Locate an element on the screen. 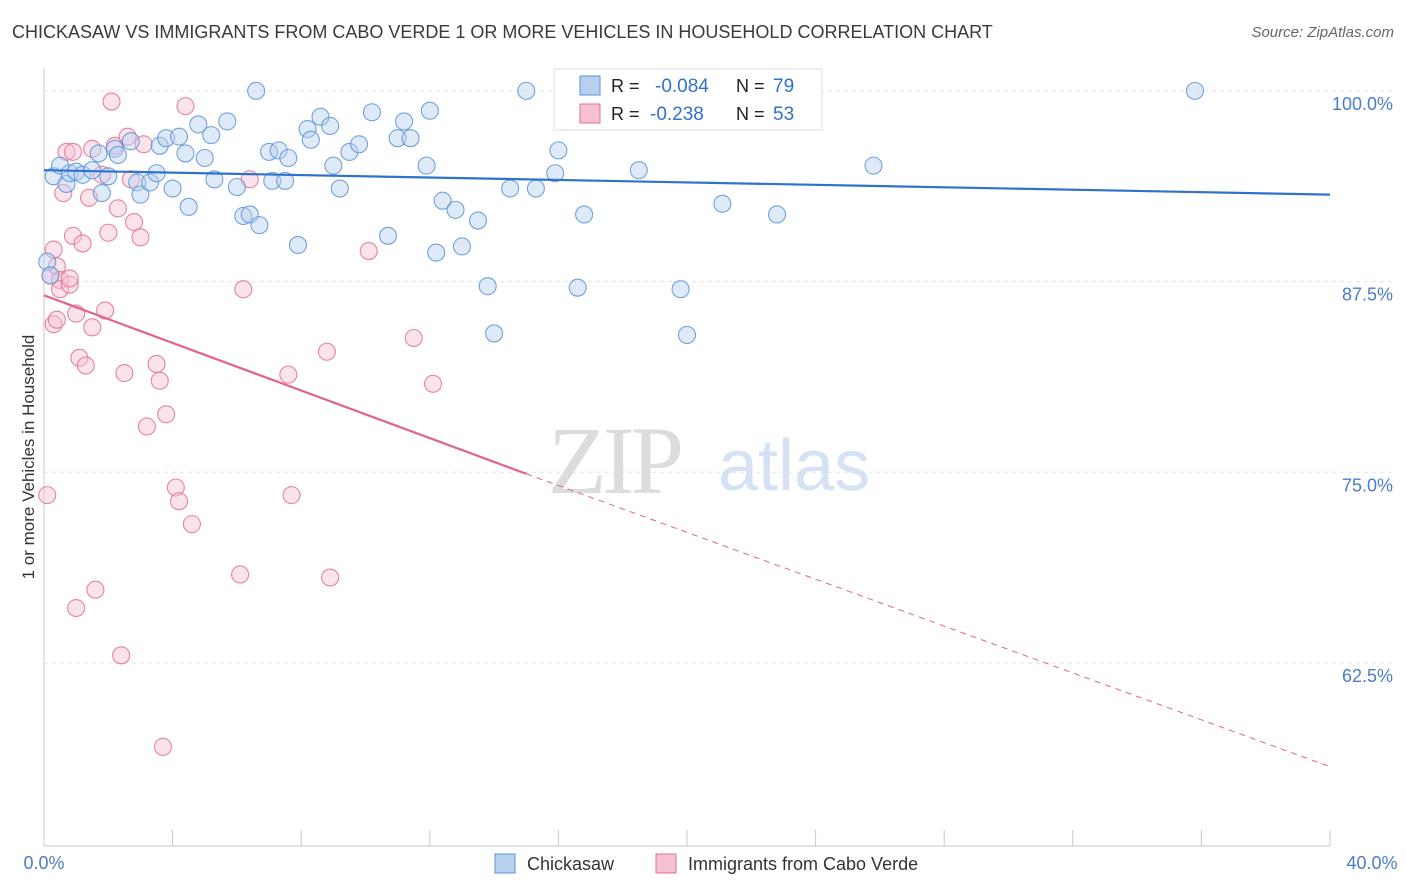 This screenshot has height=892, width=1406. stats-r-value-chickasaw: -0.084 is located at coordinates (682, 86).